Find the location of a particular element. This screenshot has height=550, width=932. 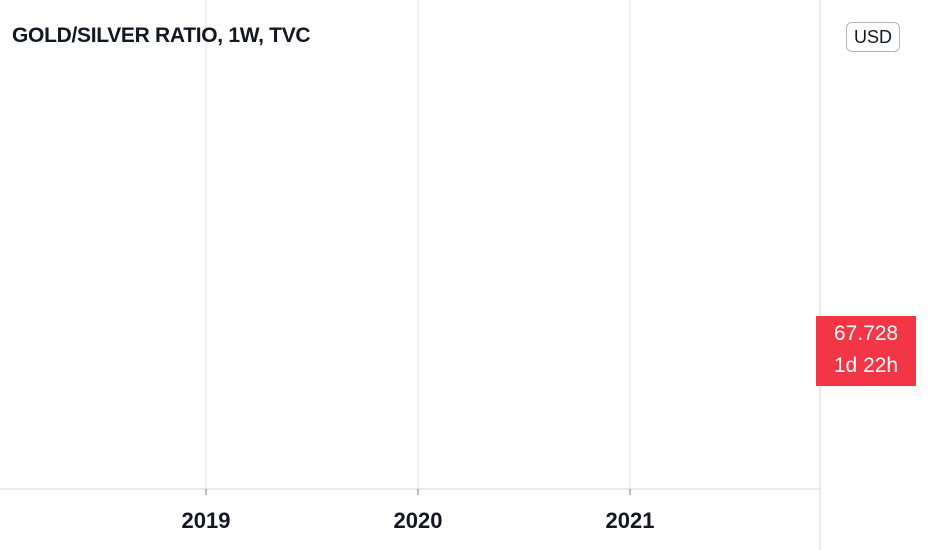

chart-title: GOLD/SILVER RATIO, 1W, TVC is located at coordinates (161, 35).